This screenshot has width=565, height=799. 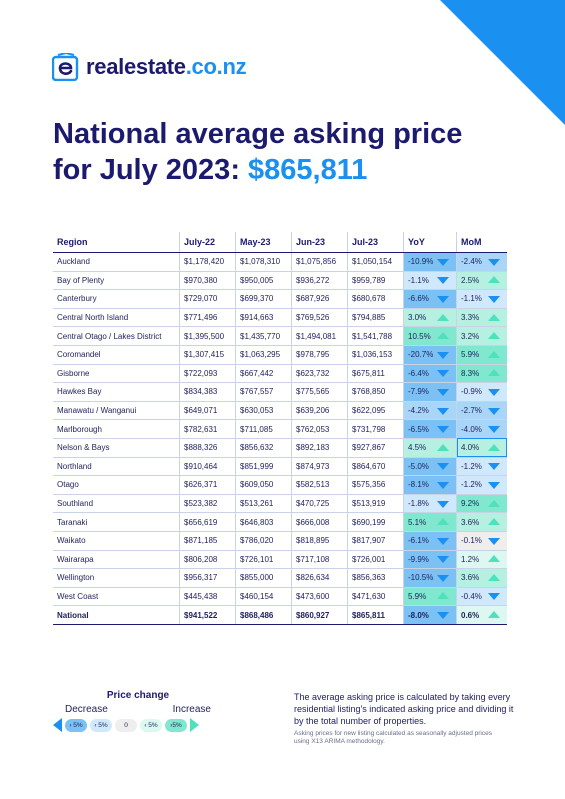 What do you see at coordinates (207, 504) in the screenshot?
I see `price-cell: $523,382` at bounding box center [207, 504].